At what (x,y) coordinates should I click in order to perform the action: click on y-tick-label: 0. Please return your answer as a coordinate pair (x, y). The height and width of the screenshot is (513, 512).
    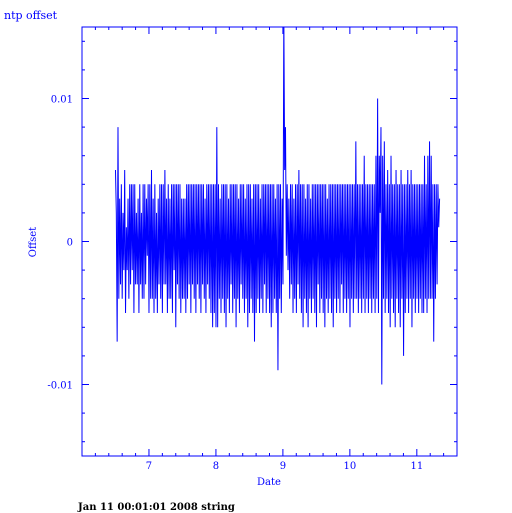
    Looking at the image, I should click on (70, 243).